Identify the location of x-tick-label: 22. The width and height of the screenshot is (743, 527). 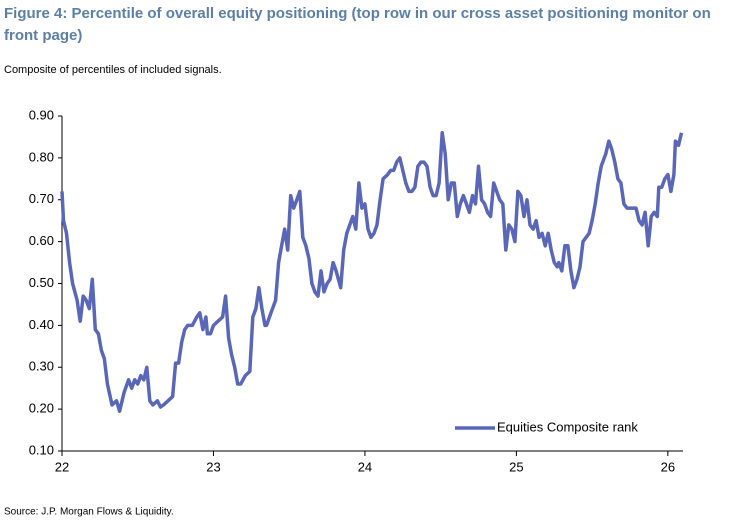
(62, 466).